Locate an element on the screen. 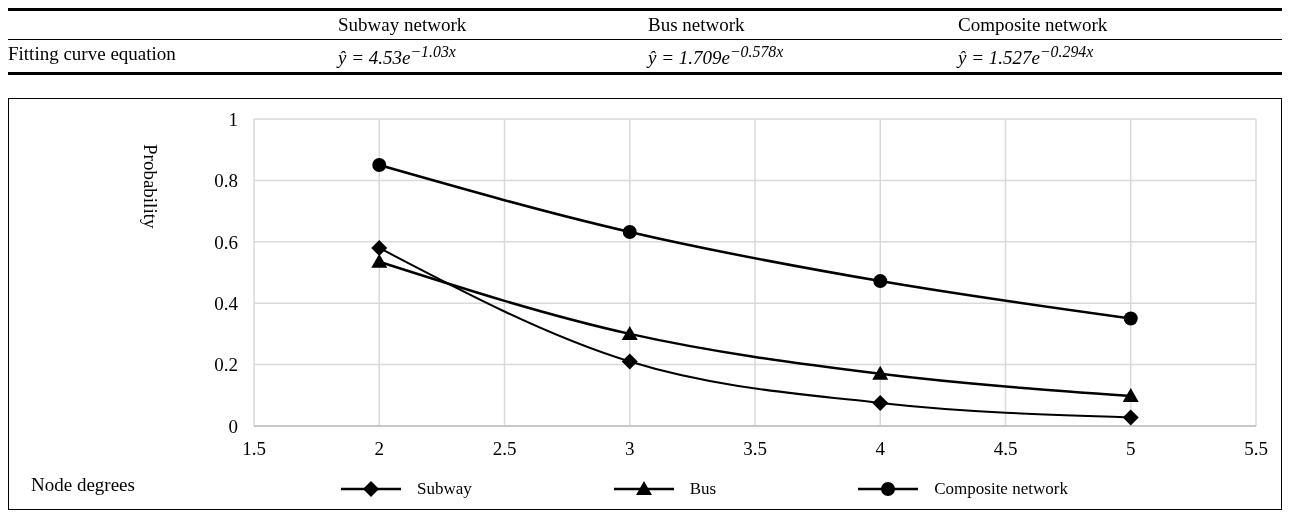 The width and height of the screenshot is (1290, 516). text: Bus network is located at coordinates (697, 25).